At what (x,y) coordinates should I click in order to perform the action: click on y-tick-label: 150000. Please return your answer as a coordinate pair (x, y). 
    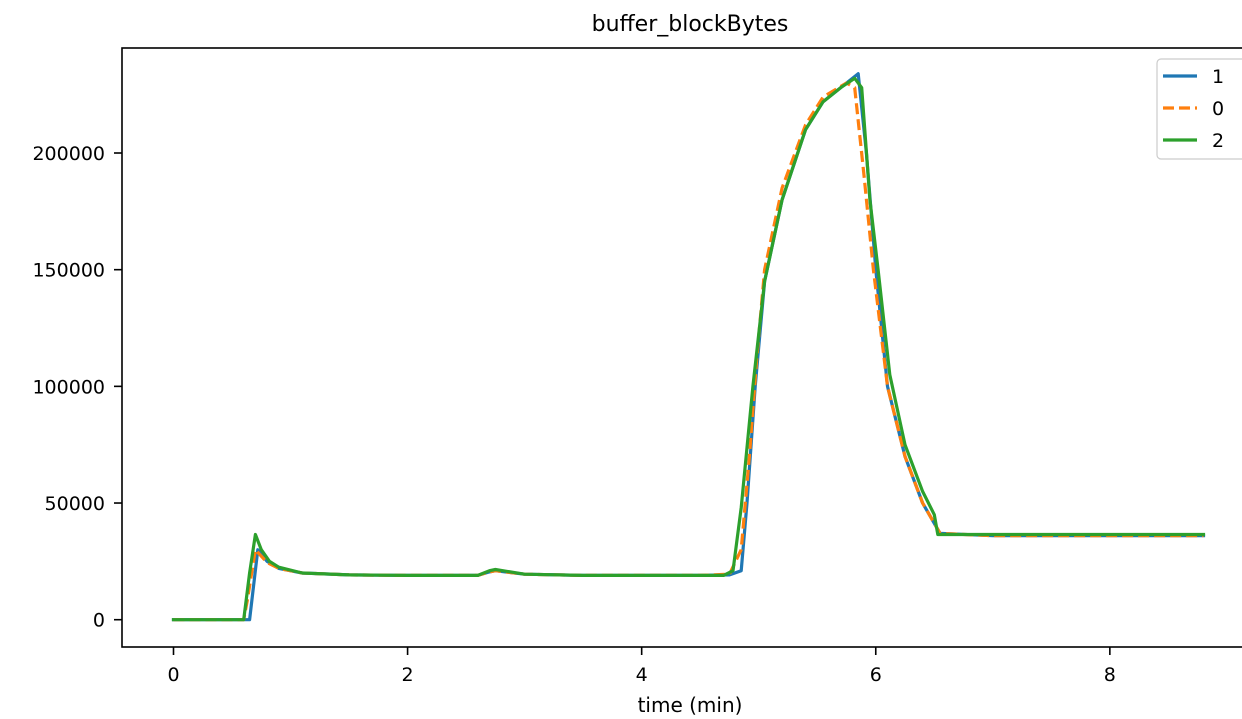
    Looking at the image, I should click on (68, 271).